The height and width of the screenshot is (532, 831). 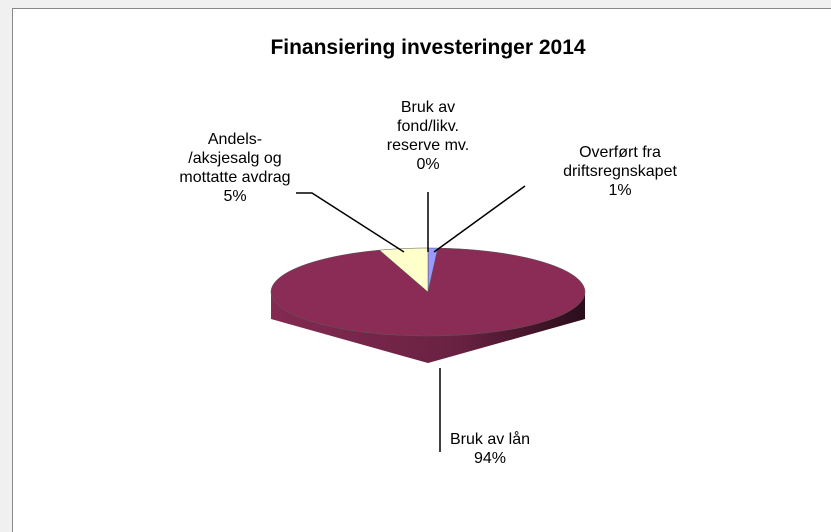 I want to click on data-label: Andels- /aksjesalg og mottatte avdrag, so click(x=235, y=158).